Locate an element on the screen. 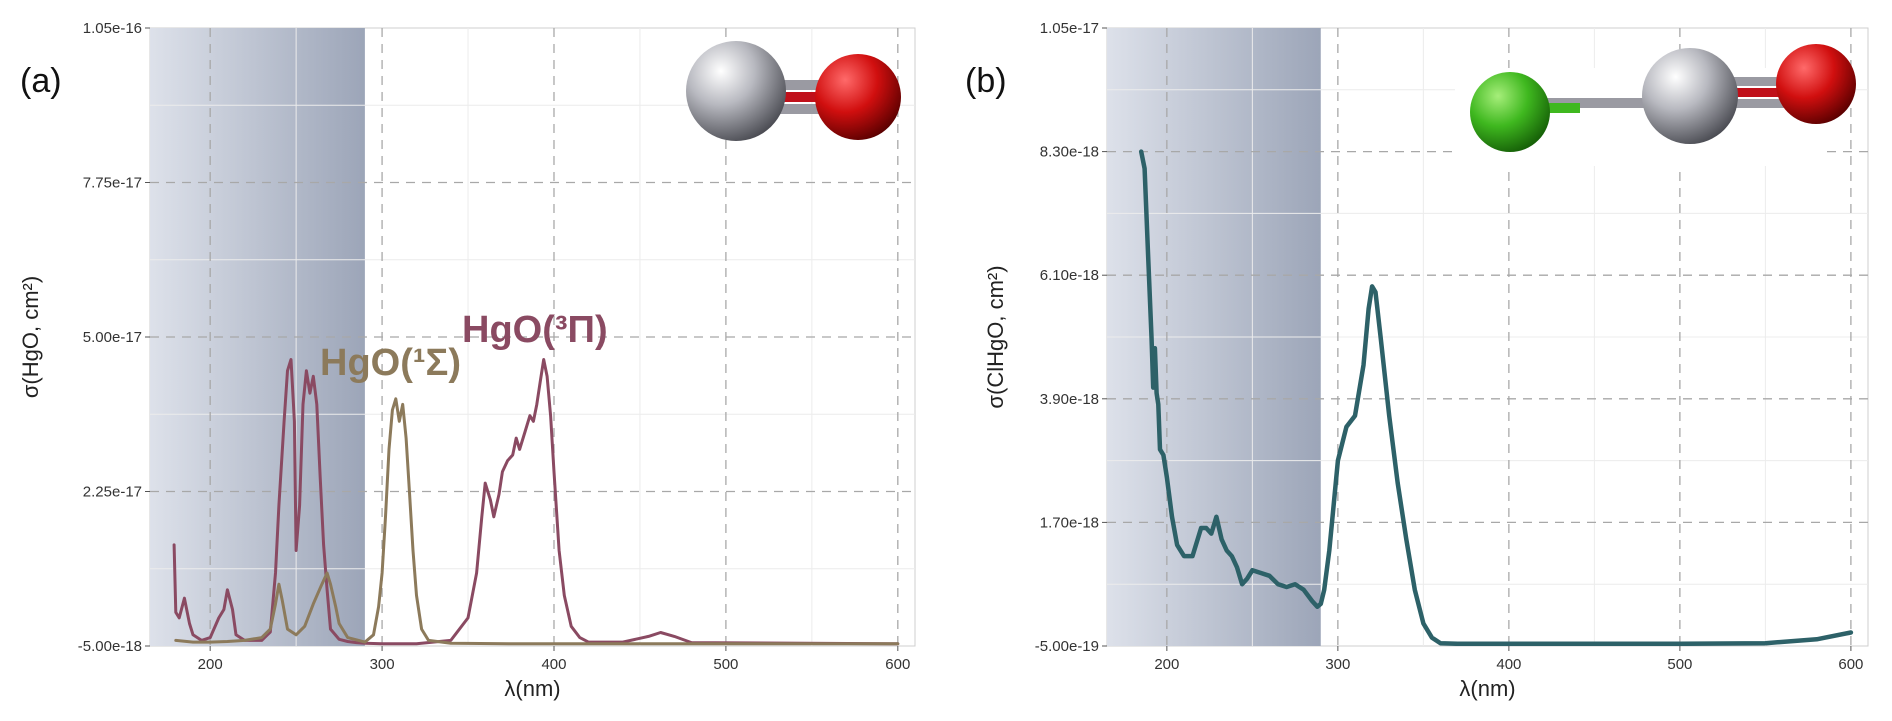  annotation-hgo-sigma: HgO(¹Σ) is located at coordinates (390, 363).